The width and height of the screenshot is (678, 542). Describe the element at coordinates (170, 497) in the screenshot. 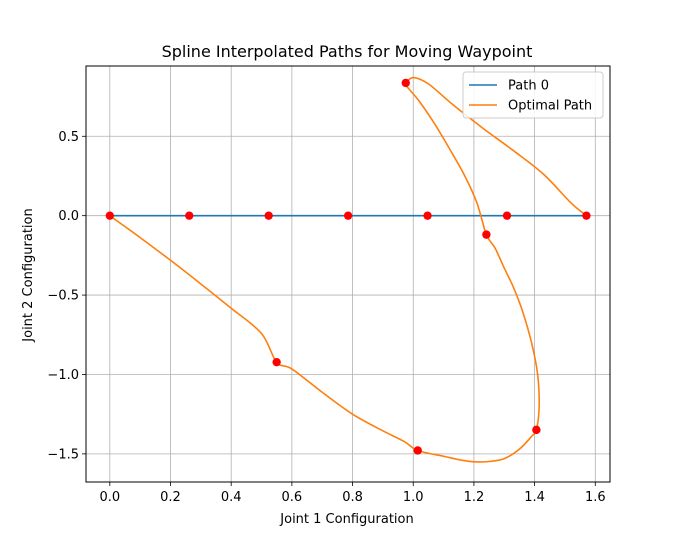

I see `x-tick-label: 0.2` at that location.